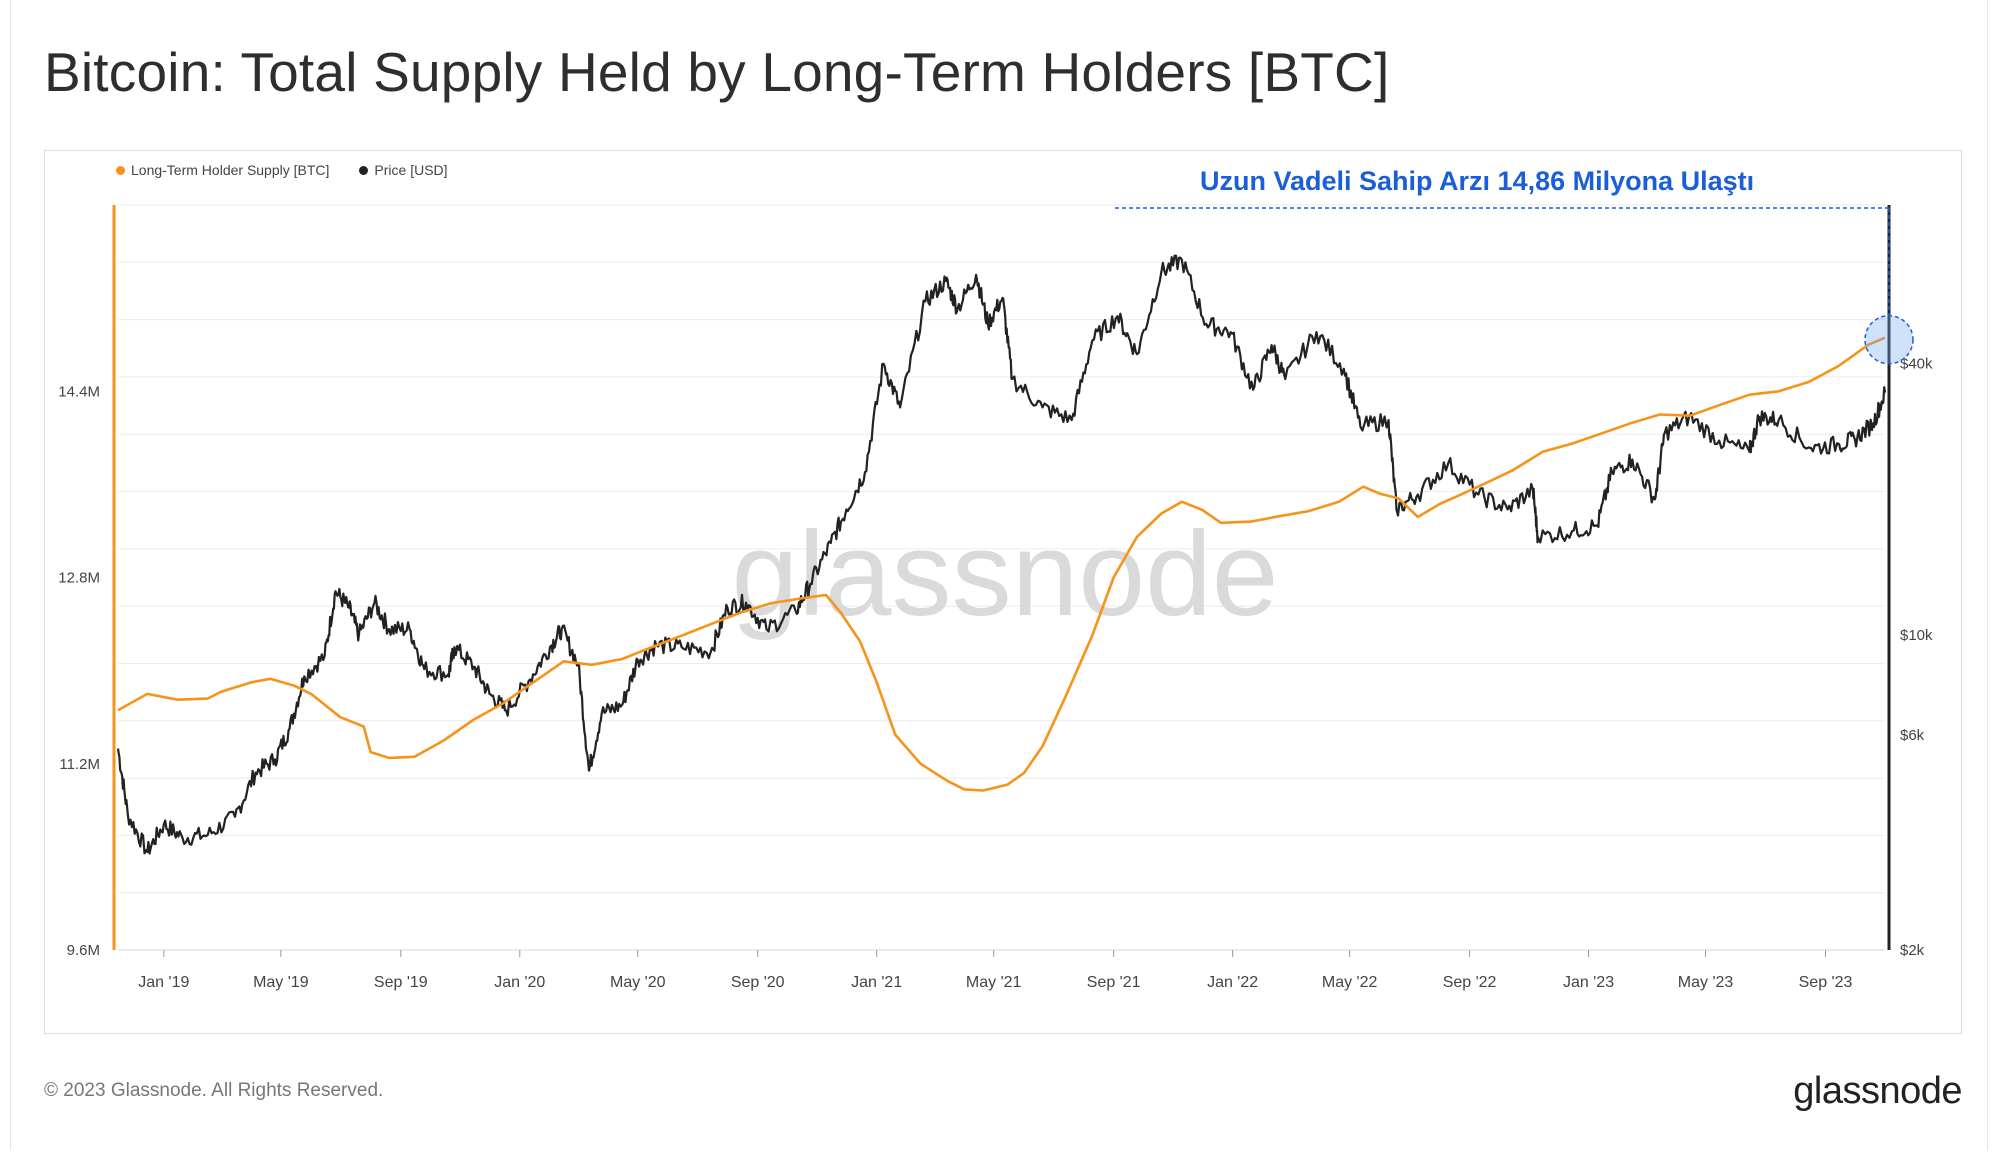  What do you see at coordinates (281, 982) in the screenshot?
I see `x-tick-label: May '19` at bounding box center [281, 982].